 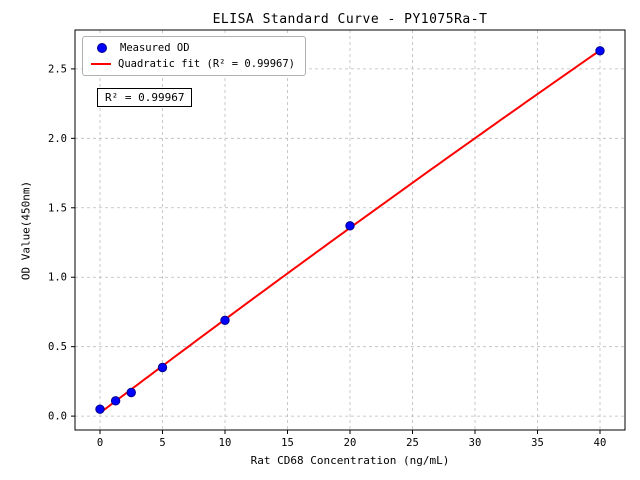 What do you see at coordinates (155, 48) in the screenshot?
I see `legend-label-measured-od: Measured OD` at bounding box center [155, 48].